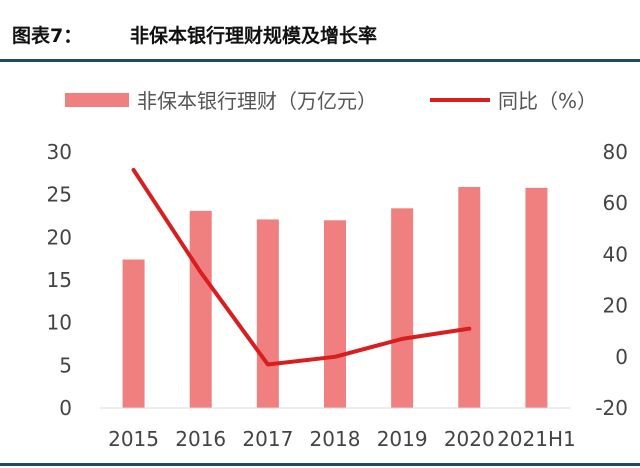  I want to click on left-tick-label: 30, so click(59, 152).